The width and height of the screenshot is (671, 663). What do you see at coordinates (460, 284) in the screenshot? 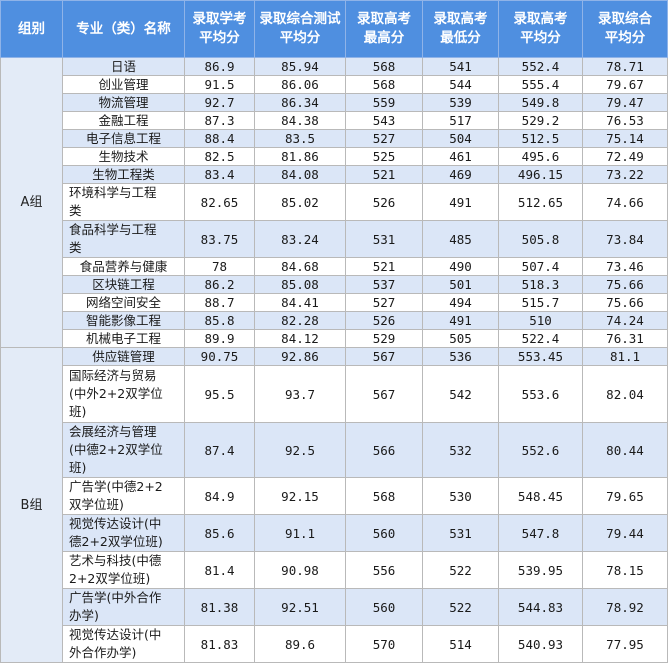
I see `min-gaokao-cell: 501` at bounding box center [460, 284].